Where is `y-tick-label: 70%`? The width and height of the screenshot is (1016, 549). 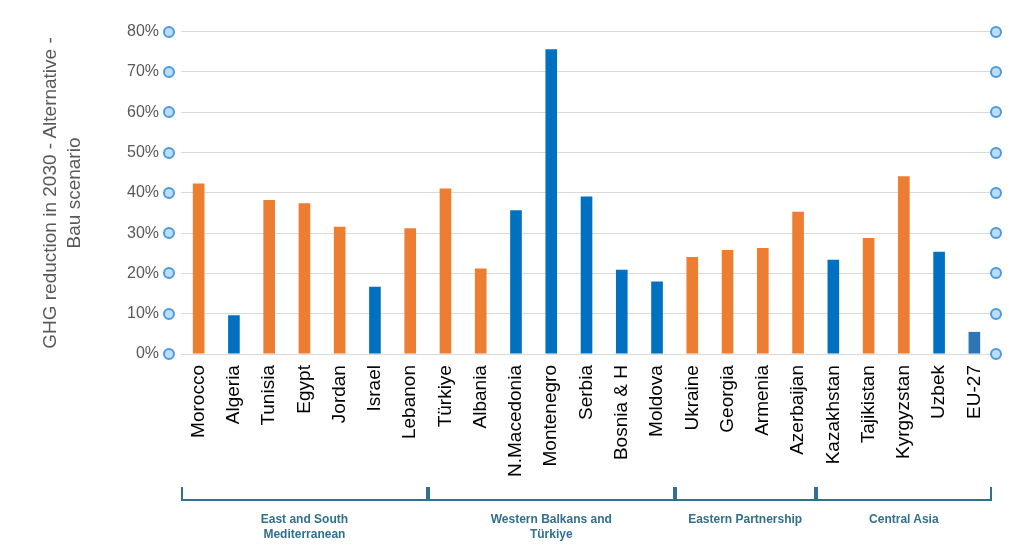 y-tick-label: 70% is located at coordinates (143, 71).